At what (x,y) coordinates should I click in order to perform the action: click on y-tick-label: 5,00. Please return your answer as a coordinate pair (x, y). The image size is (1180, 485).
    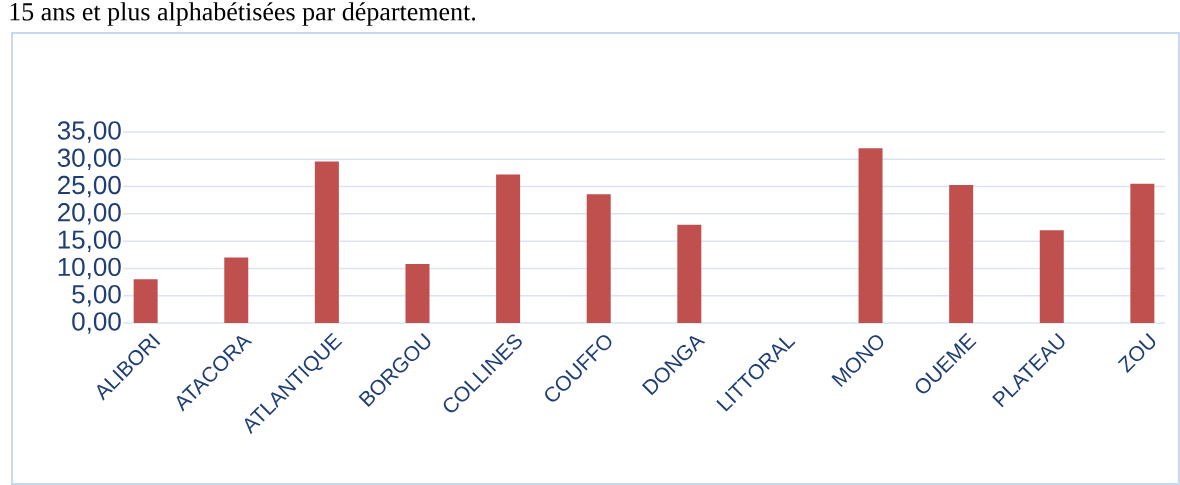
    Looking at the image, I should click on (96, 295).